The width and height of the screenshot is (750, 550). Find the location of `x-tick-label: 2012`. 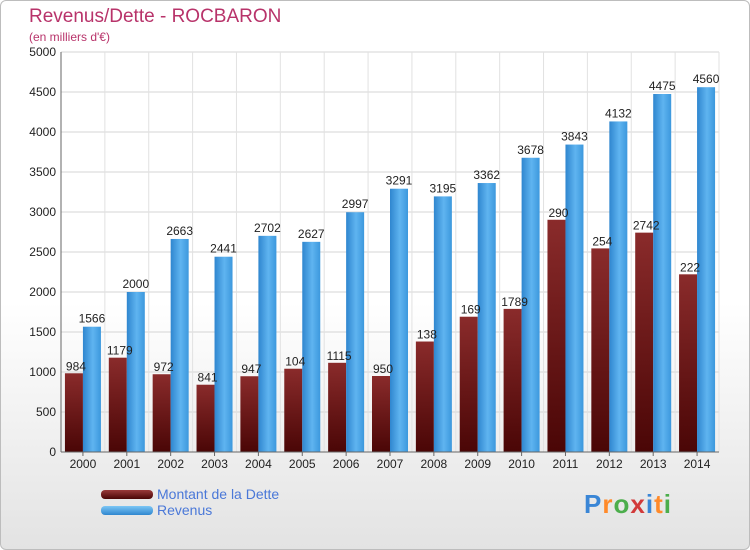

x-tick-label: 2012 is located at coordinates (609, 464).